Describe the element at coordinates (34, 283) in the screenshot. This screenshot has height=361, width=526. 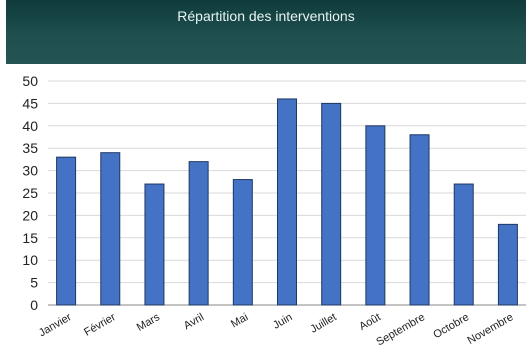
I see `y-tick-label: 5` at that location.